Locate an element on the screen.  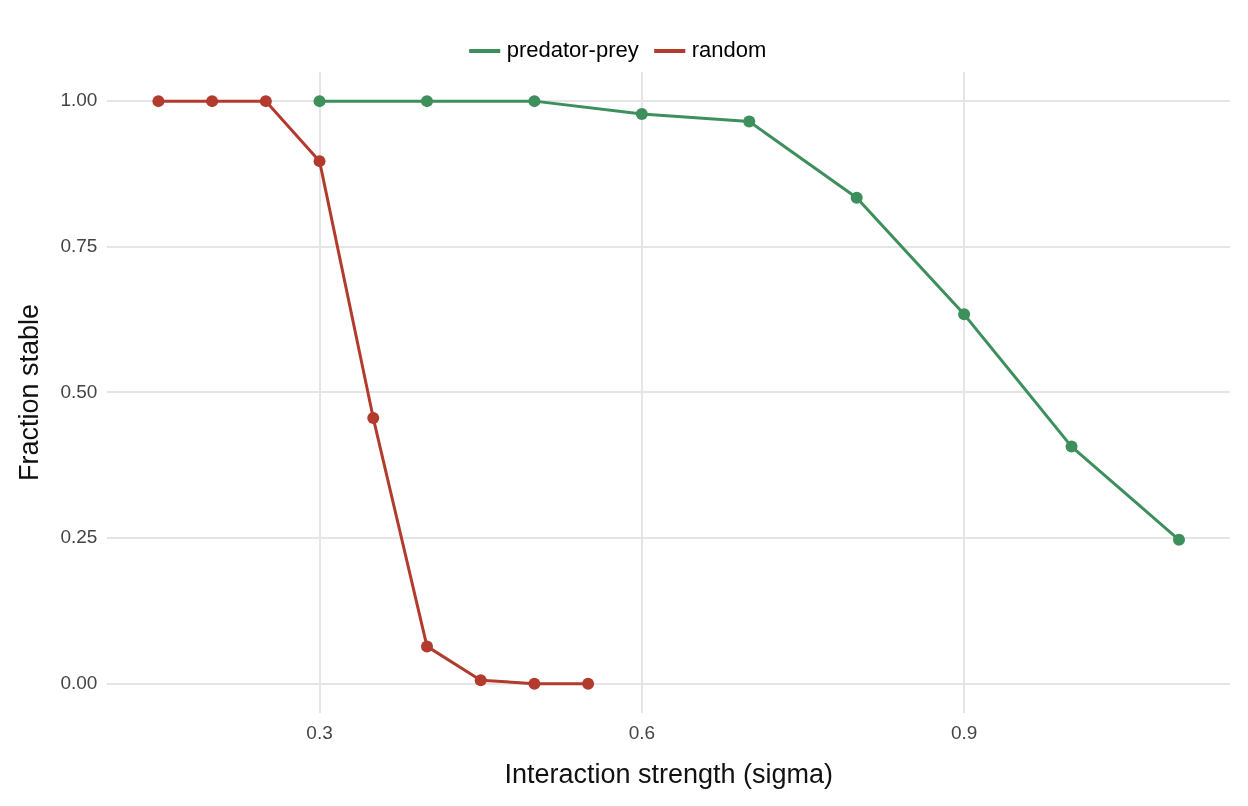
x-tick-label: 0.6 is located at coordinates (642, 733).